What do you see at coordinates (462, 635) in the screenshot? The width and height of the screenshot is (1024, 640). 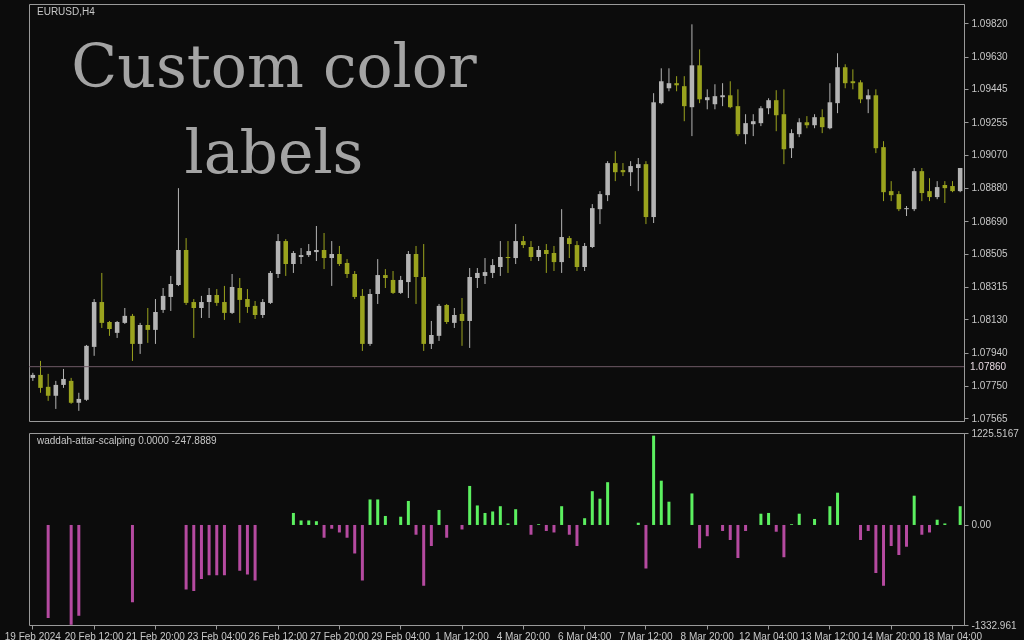 I see `x-tick-label: 1 Mar 12:00` at bounding box center [462, 635].